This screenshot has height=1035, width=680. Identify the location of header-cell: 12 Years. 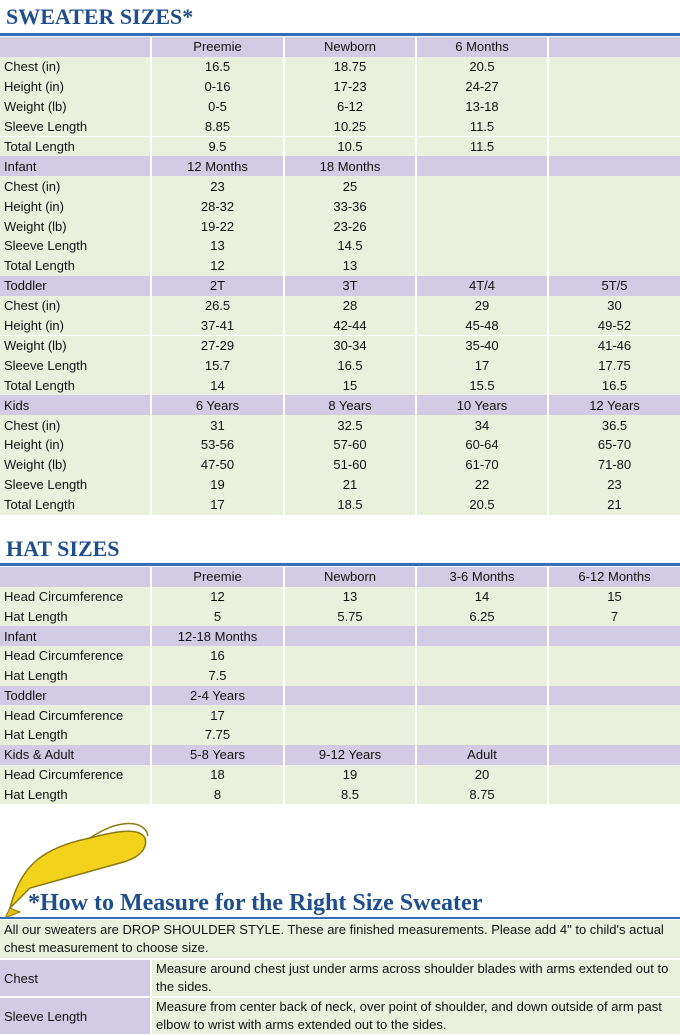
(614, 405).